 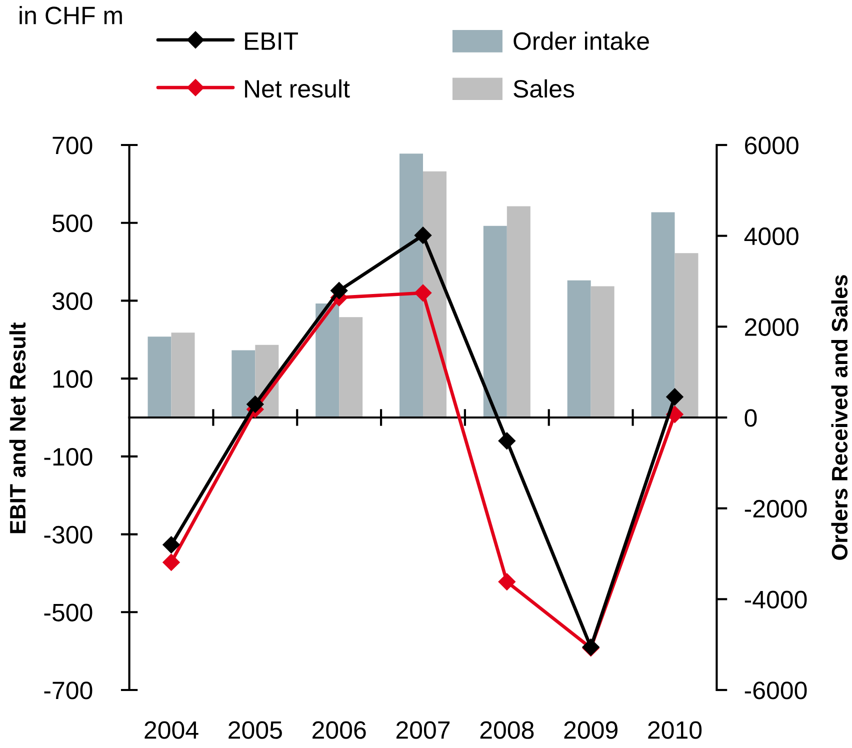 What do you see at coordinates (771, 145) in the screenshot?
I see `y2-tick-label: 6000` at bounding box center [771, 145].